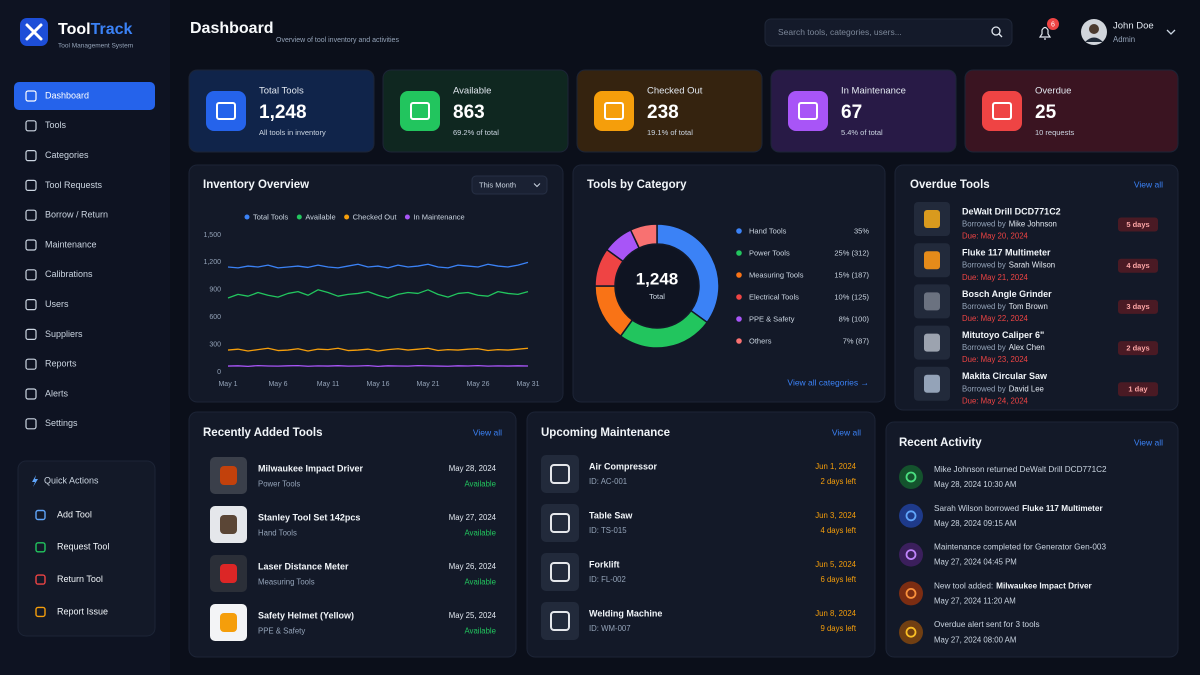  What do you see at coordinates (828, 382) in the screenshot?
I see `view-all-link: View all categories →` at bounding box center [828, 382].